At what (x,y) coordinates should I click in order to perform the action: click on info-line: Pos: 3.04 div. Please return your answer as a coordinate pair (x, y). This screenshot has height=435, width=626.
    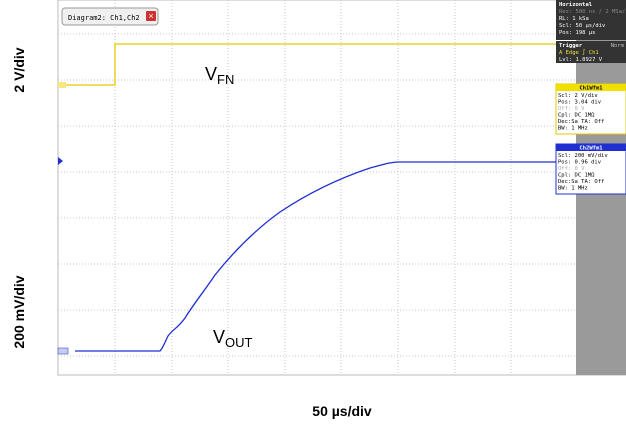
    Looking at the image, I should click on (580, 103).